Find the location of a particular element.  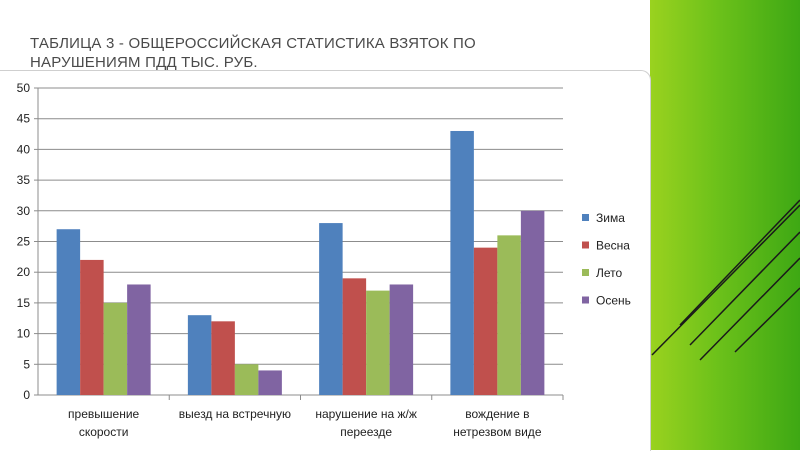

y-tick-label: 15 is located at coordinates (24, 303).